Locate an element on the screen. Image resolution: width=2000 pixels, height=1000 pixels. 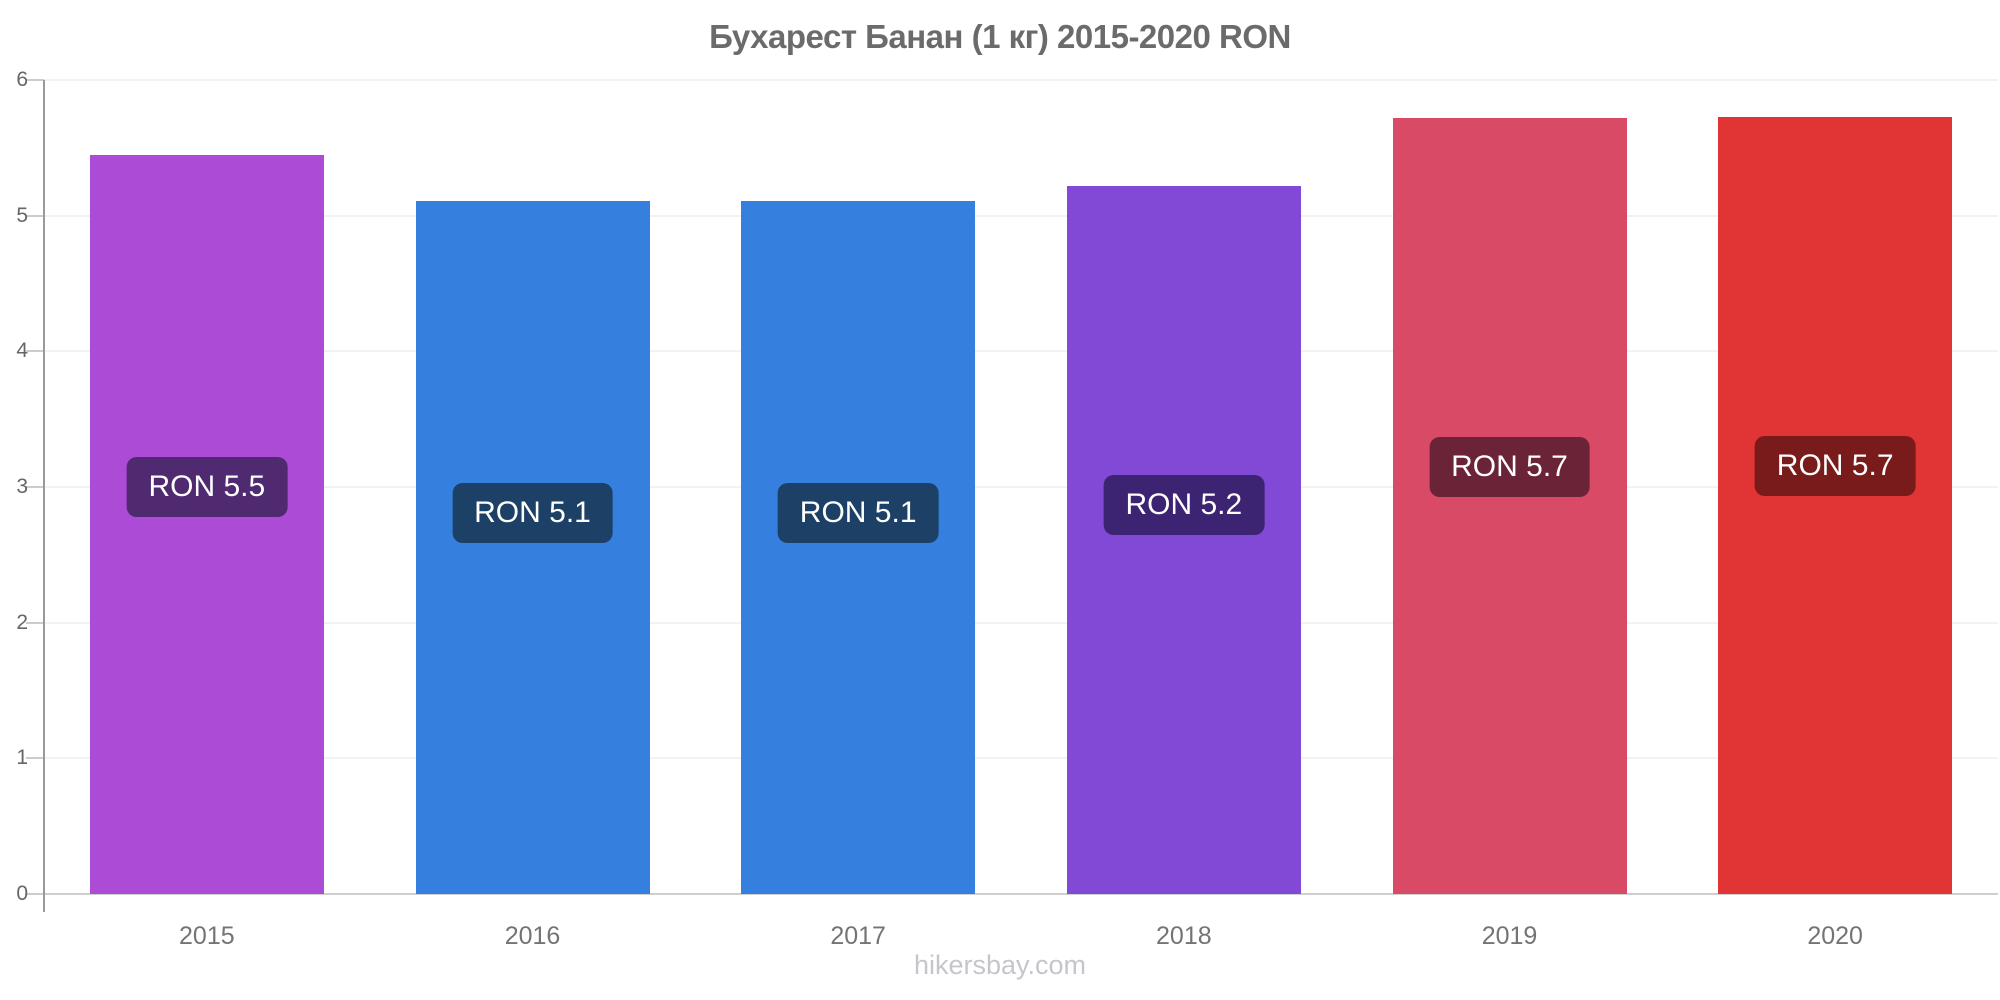
y-axis-label: 4 is located at coordinates (22, 351).